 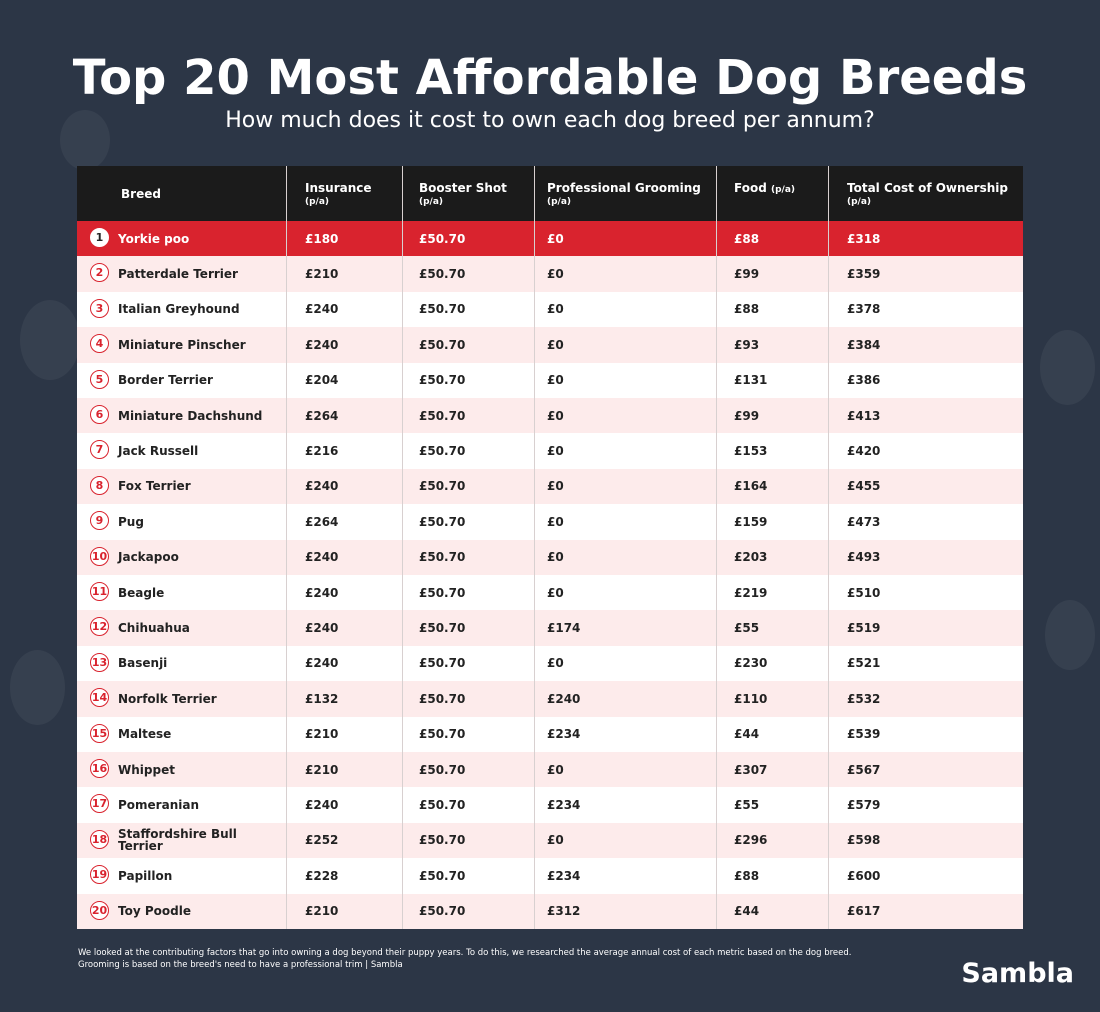 I want to click on table-row: 12 Chihuahua £240 £50.70 £174 £55 £519, so click(x=550, y=628).